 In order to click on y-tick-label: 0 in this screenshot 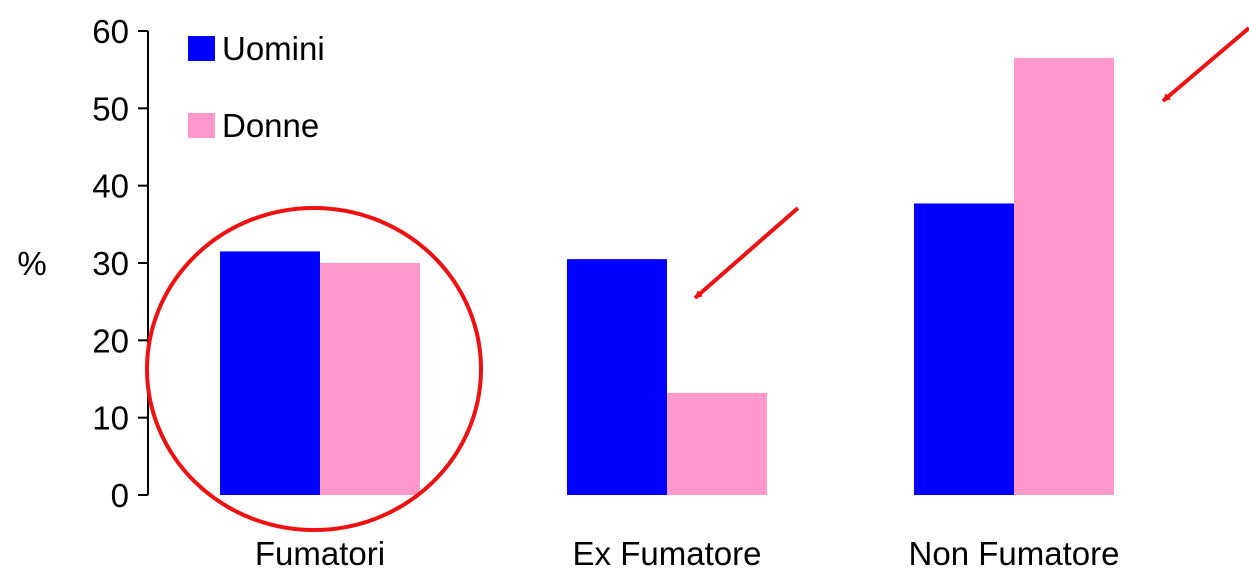, I will do `click(120, 495)`.